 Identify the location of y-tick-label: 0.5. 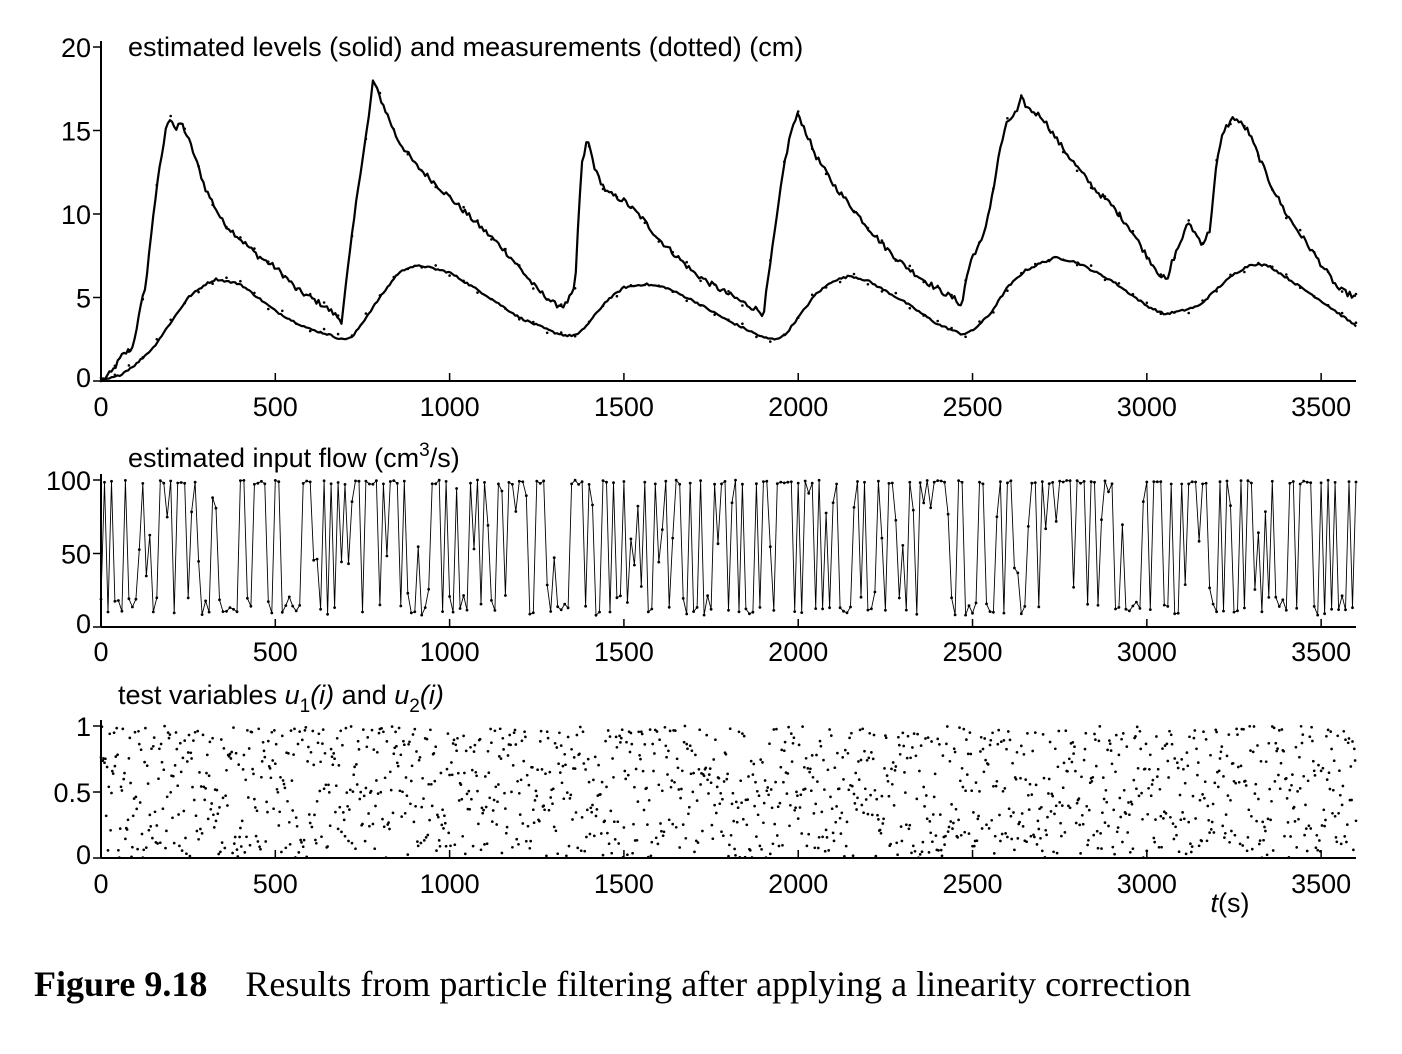
(72, 793).